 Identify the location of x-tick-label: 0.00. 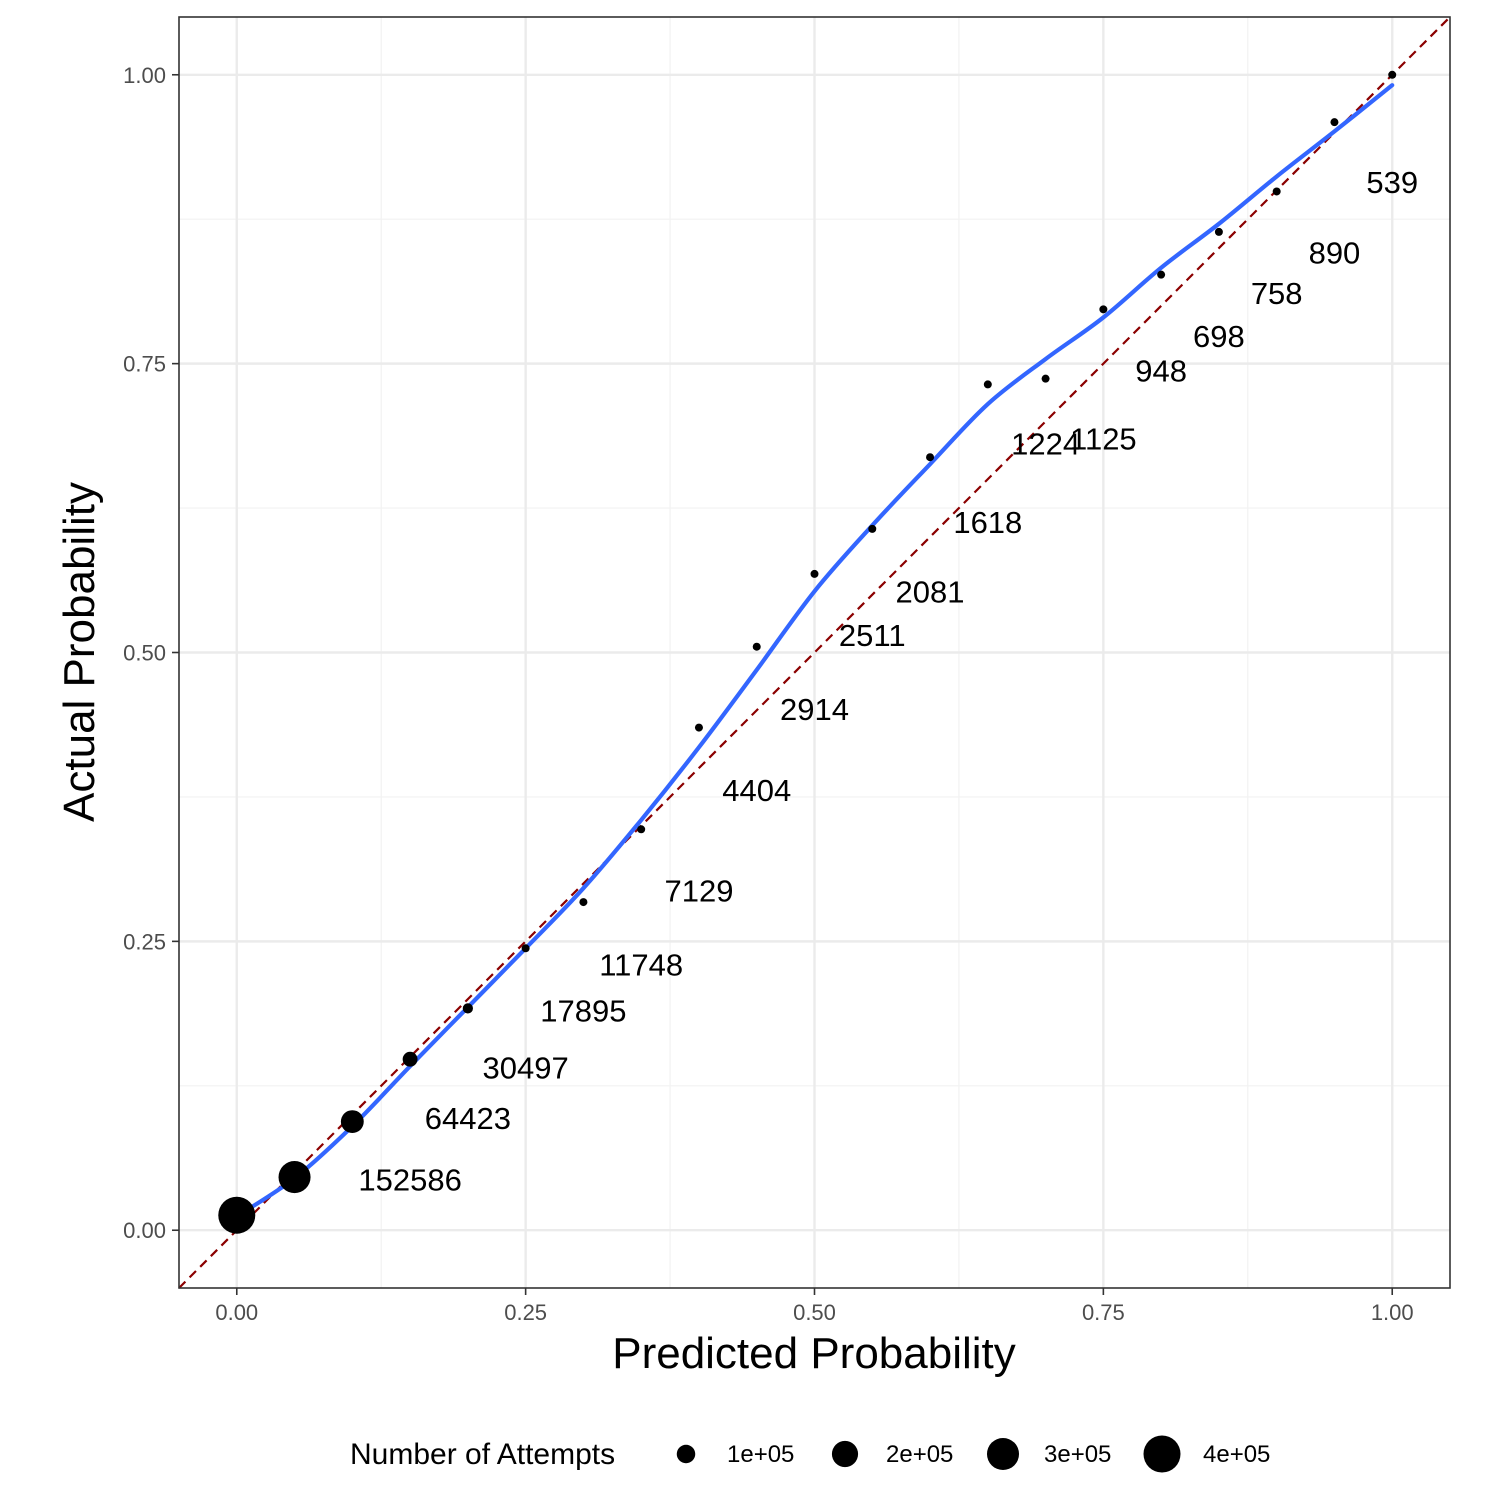
(236, 1312).